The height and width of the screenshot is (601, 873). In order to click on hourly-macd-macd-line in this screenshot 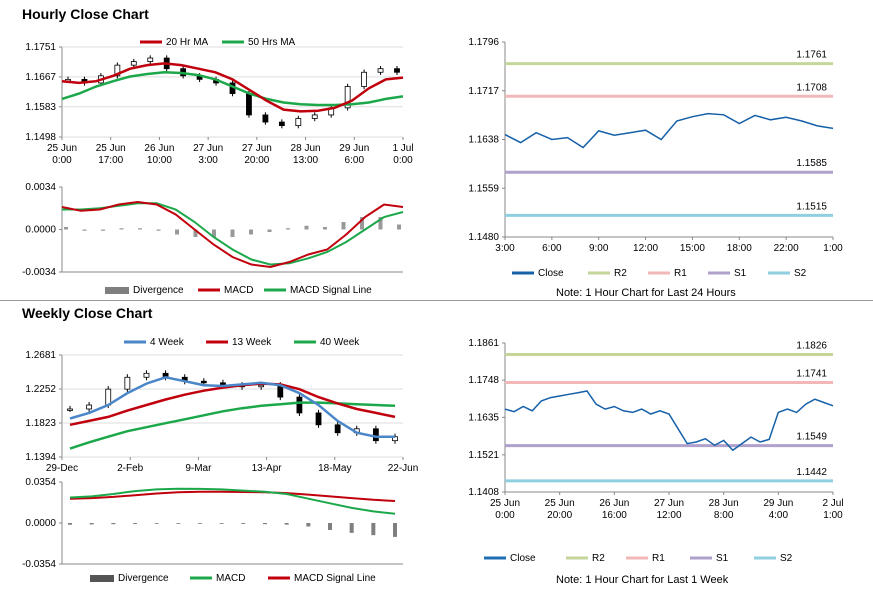, I will do `click(232, 234)`.